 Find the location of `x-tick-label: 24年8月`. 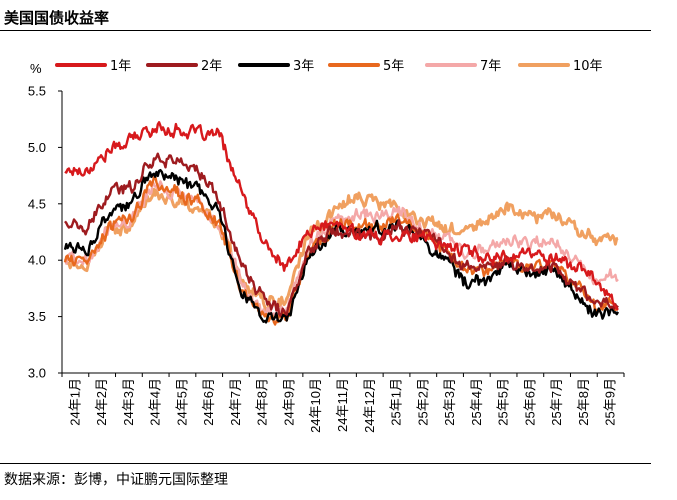

x-tick-label: 24年8月 is located at coordinates (262, 402).